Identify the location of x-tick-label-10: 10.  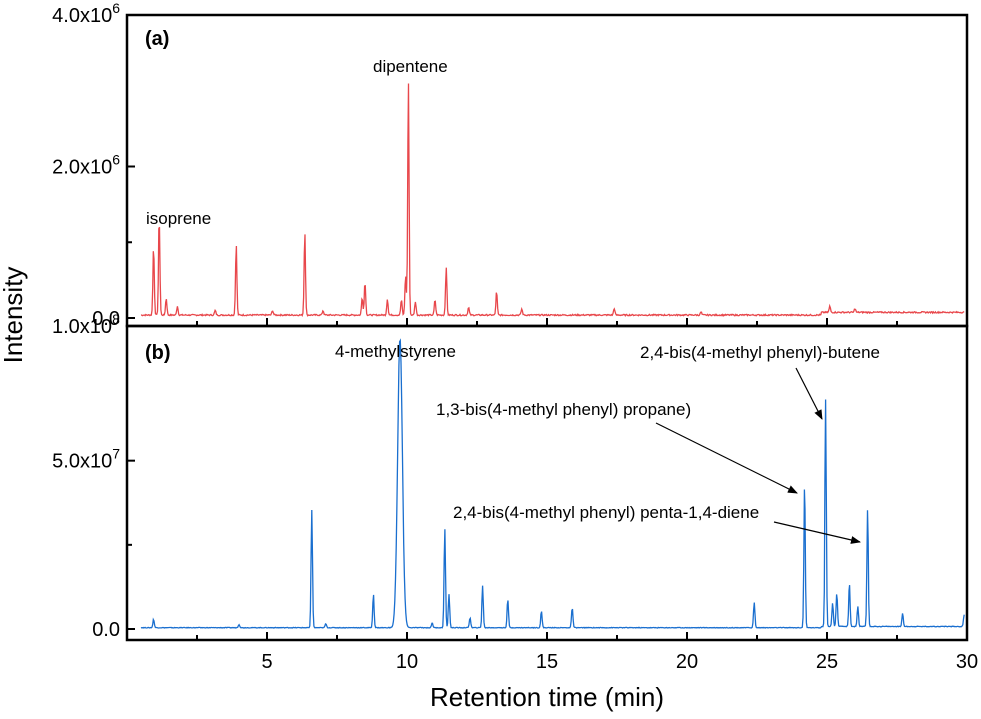
(407, 662).